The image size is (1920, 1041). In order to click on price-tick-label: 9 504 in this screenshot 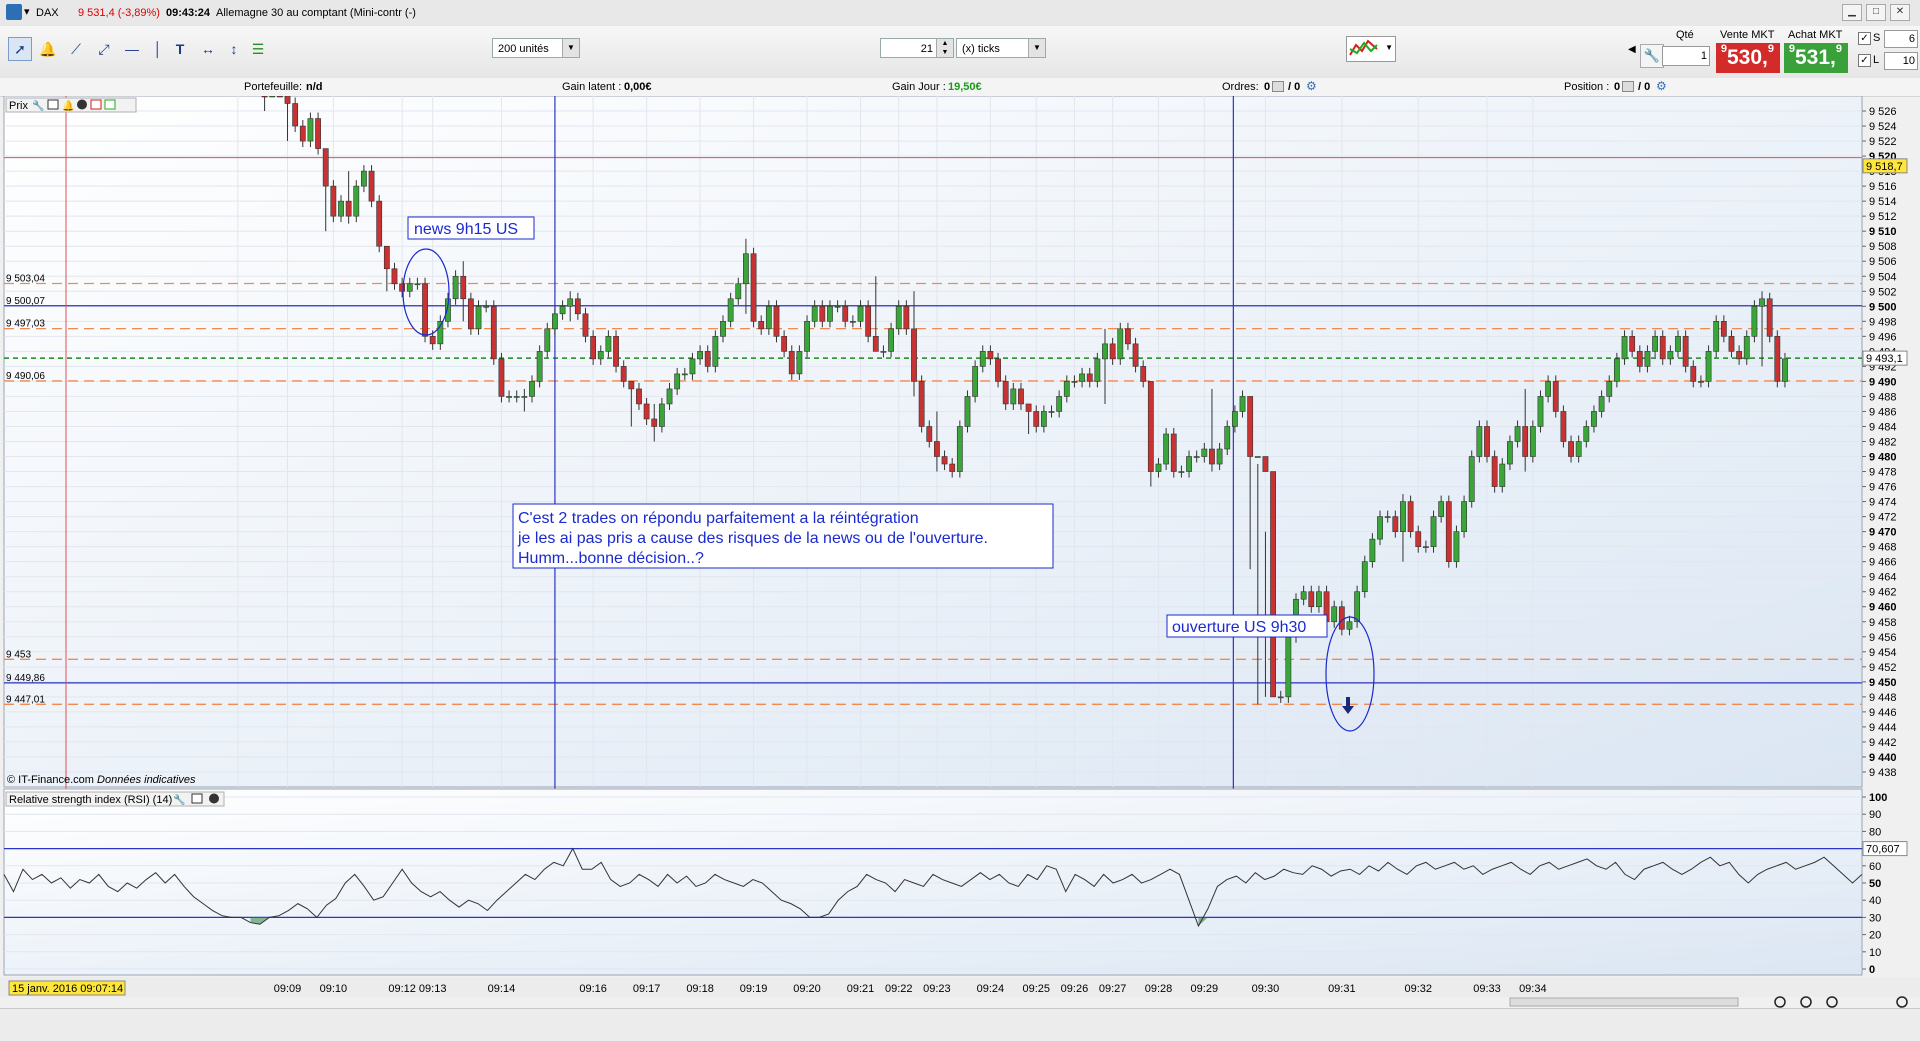, I will do `click(1883, 277)`.